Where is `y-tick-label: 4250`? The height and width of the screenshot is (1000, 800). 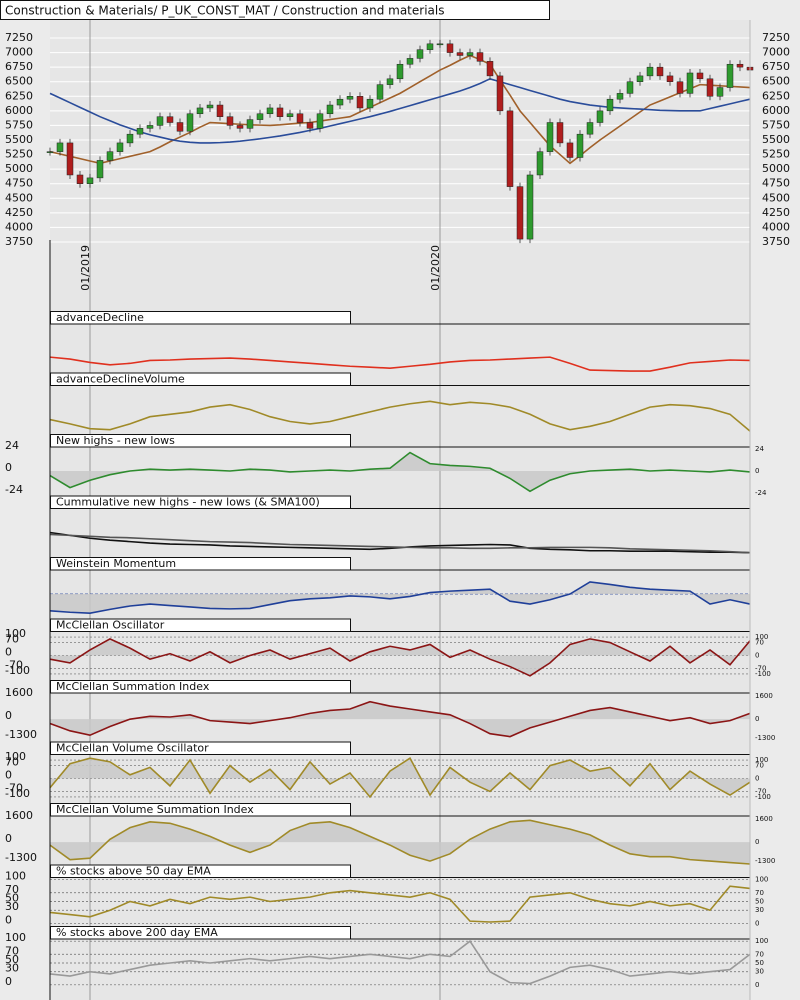
y-tick-label: 4250 is located at coordinates (19, 212).